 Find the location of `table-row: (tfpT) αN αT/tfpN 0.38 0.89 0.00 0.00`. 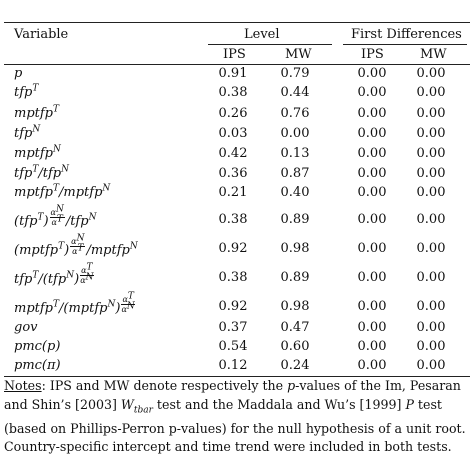

table-row: (tfpT) αN αT/tfpN 0.38 0.89 0.00 0.00 is located at coordinates (237, 217).